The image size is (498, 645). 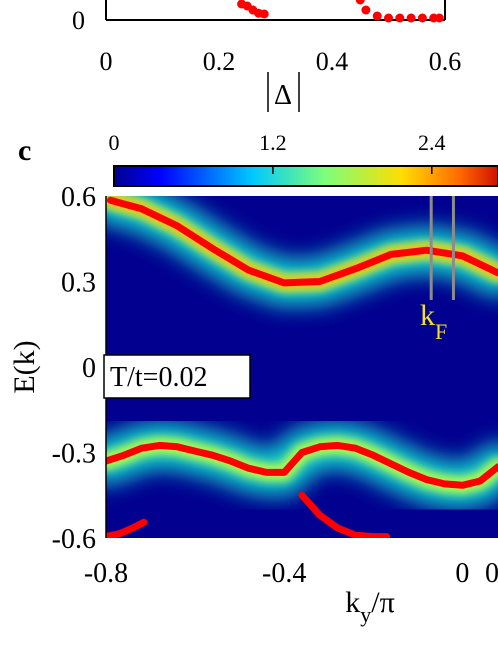 I want to click on panel-label: c, so click(x=24, y=150).